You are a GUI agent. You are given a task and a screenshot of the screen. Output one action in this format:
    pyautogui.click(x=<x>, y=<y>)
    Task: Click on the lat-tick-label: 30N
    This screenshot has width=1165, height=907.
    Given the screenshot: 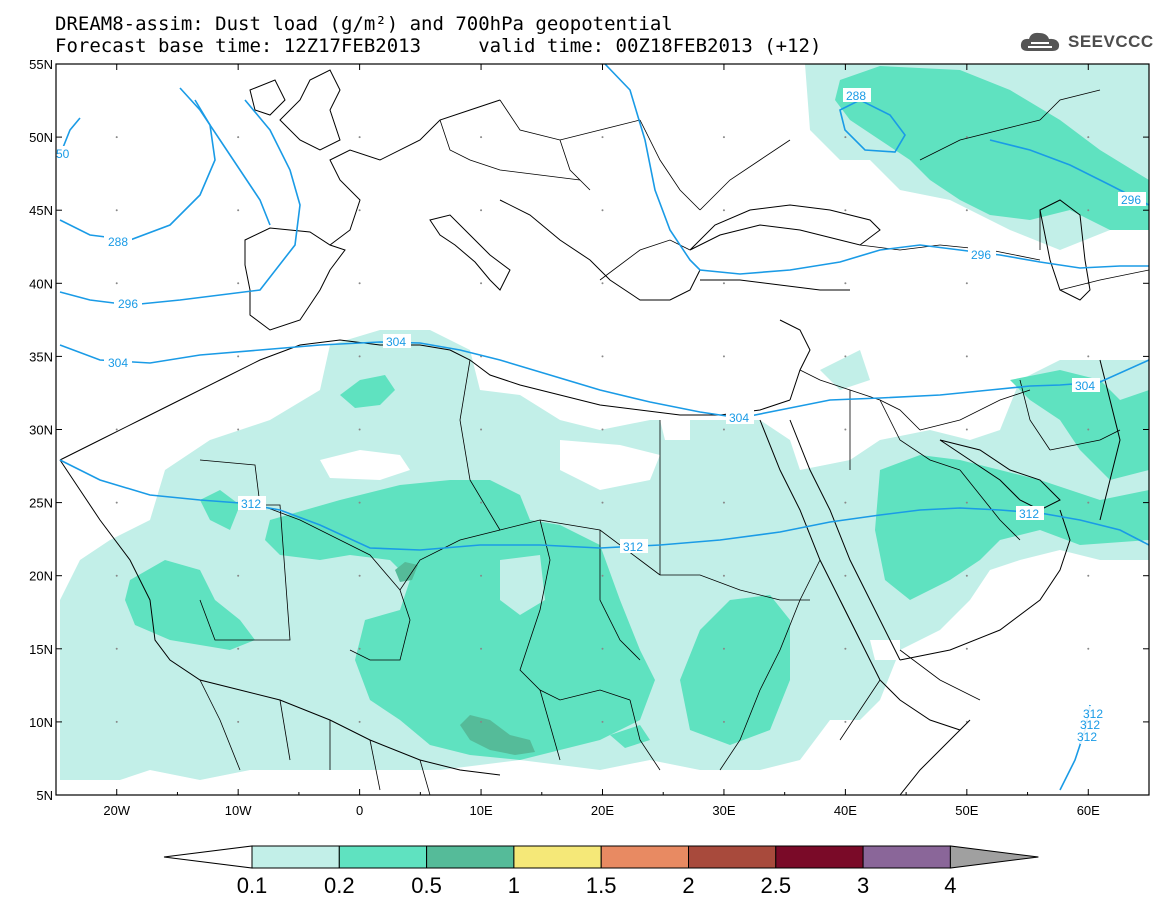 What is the action you would take?
    pyautogui.click(x=41, y=430)
    